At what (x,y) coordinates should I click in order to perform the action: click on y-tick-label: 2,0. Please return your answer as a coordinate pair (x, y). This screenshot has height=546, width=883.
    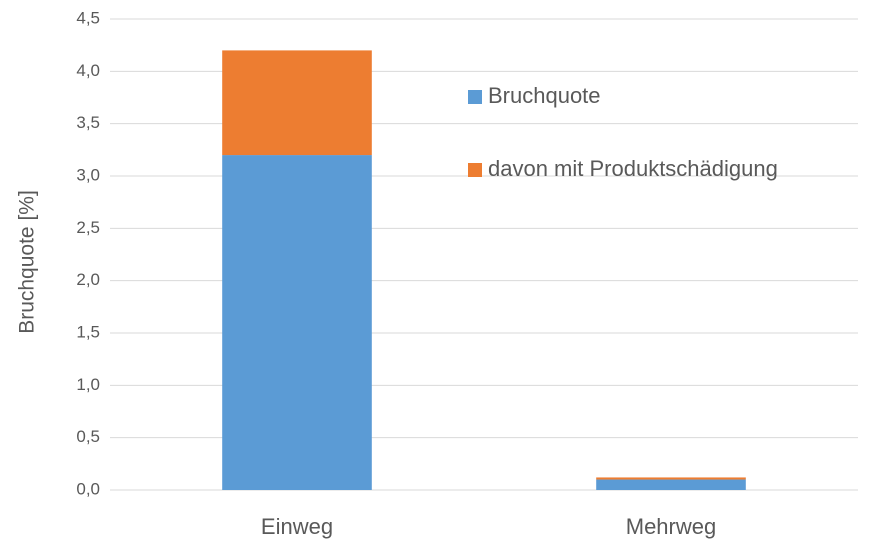
    Looking at the image, I should click on (88, 279).